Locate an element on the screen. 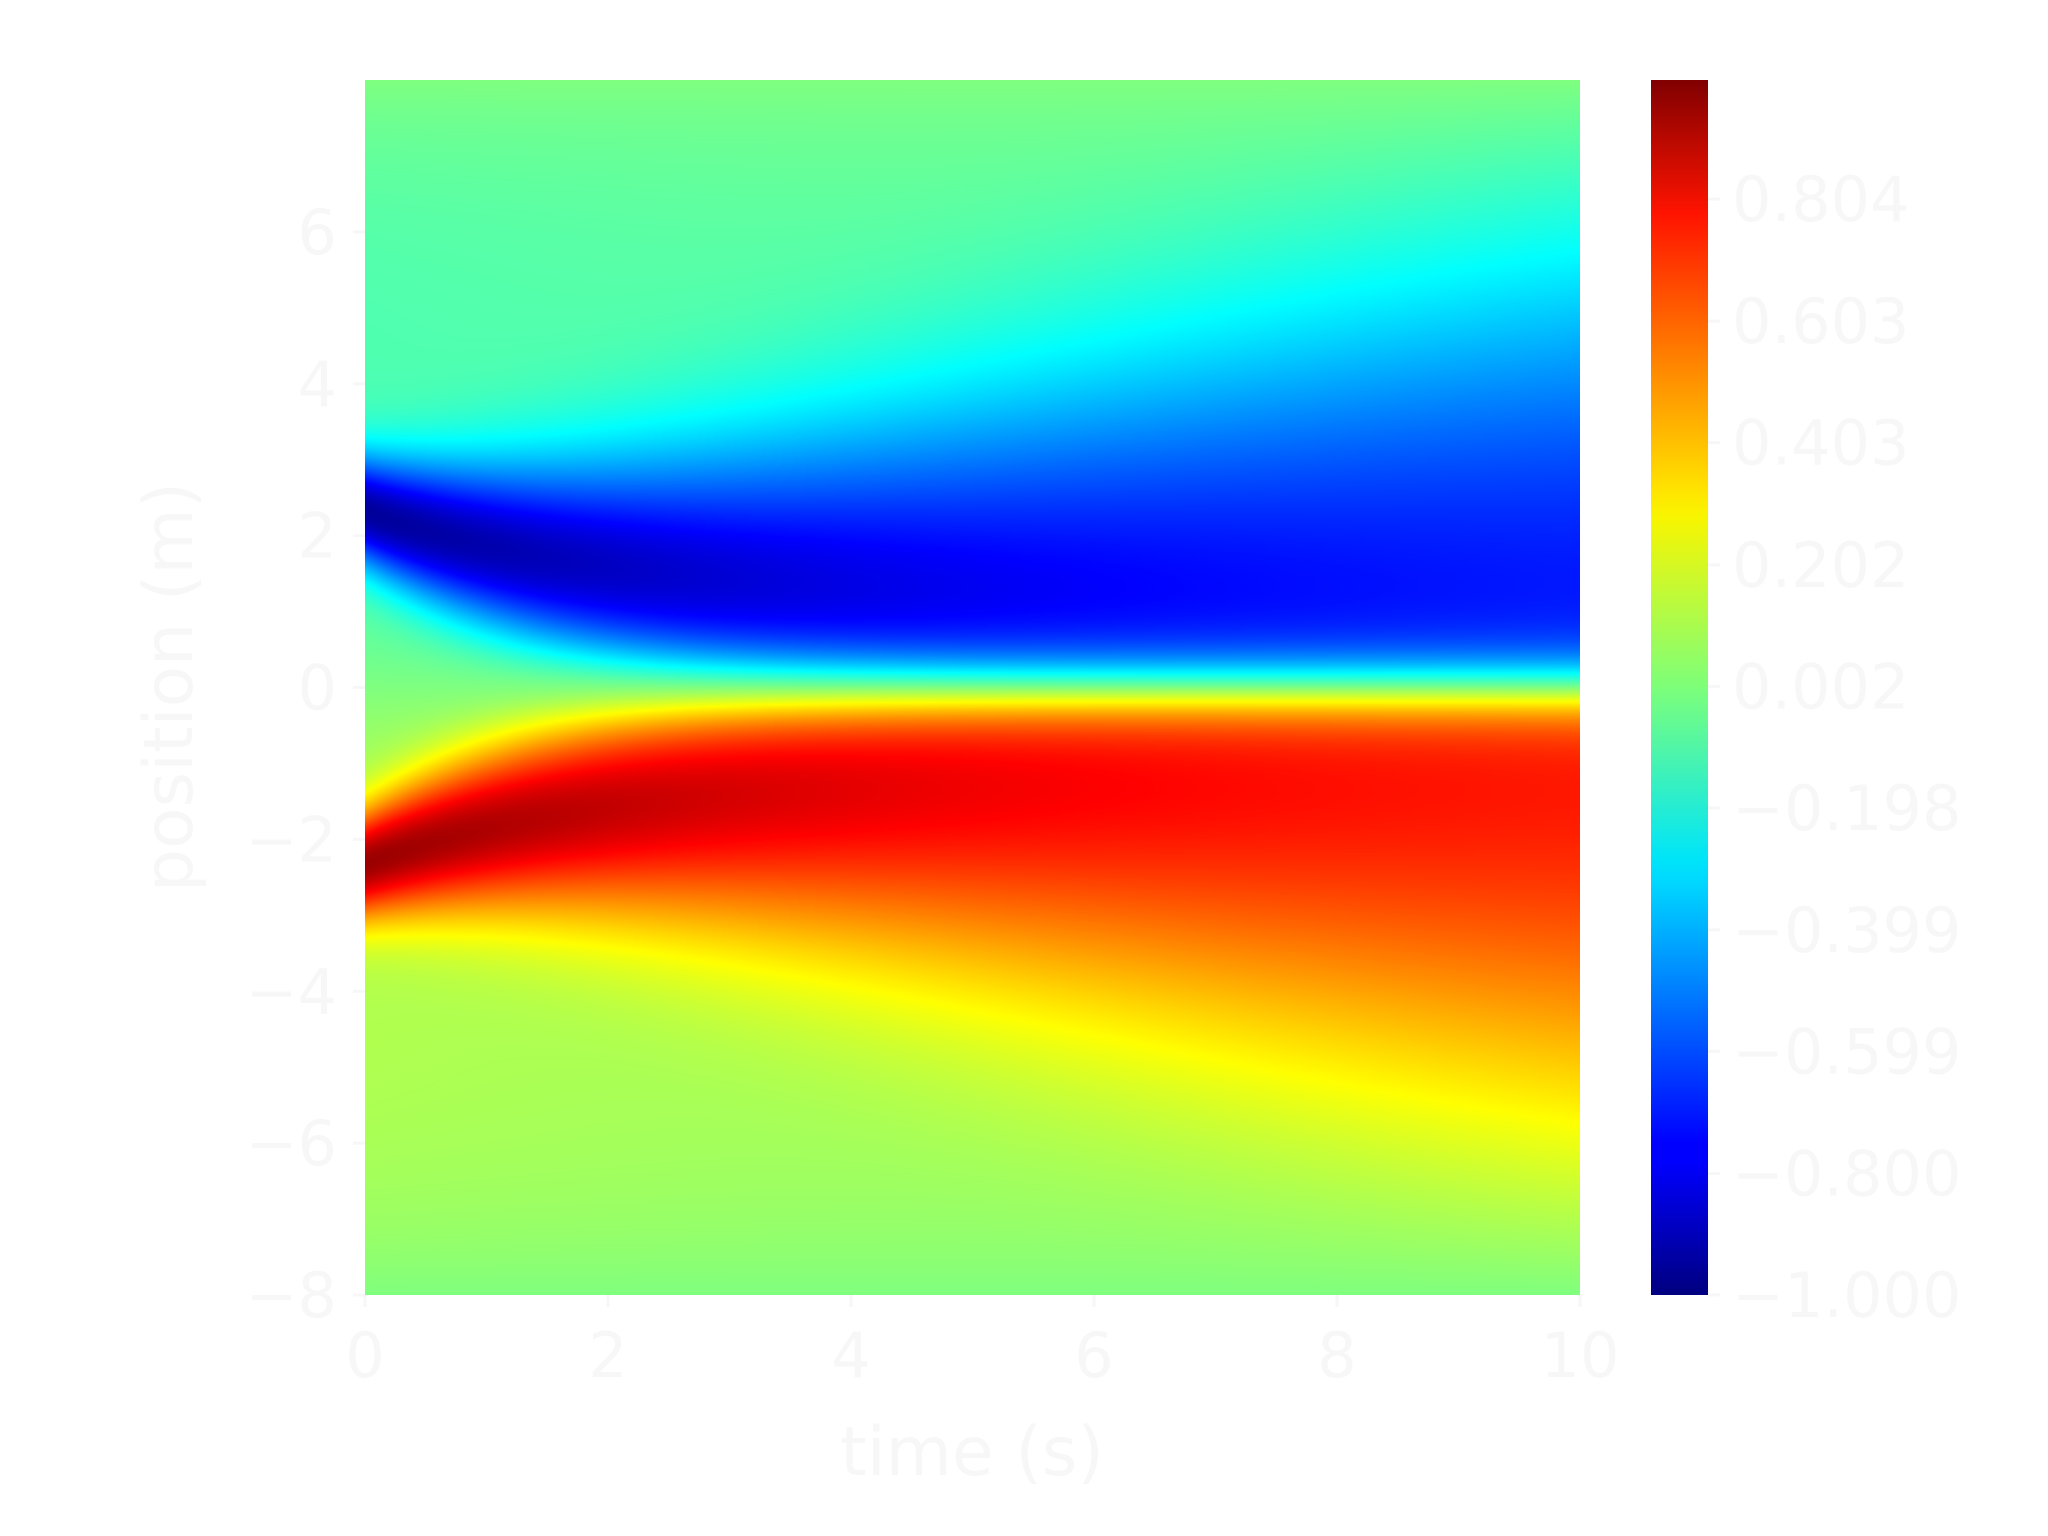 The width and height of the screenshot is (2048, 1536). colorbar-tick-label: 0.804 is located at coordinates (1821, 199).